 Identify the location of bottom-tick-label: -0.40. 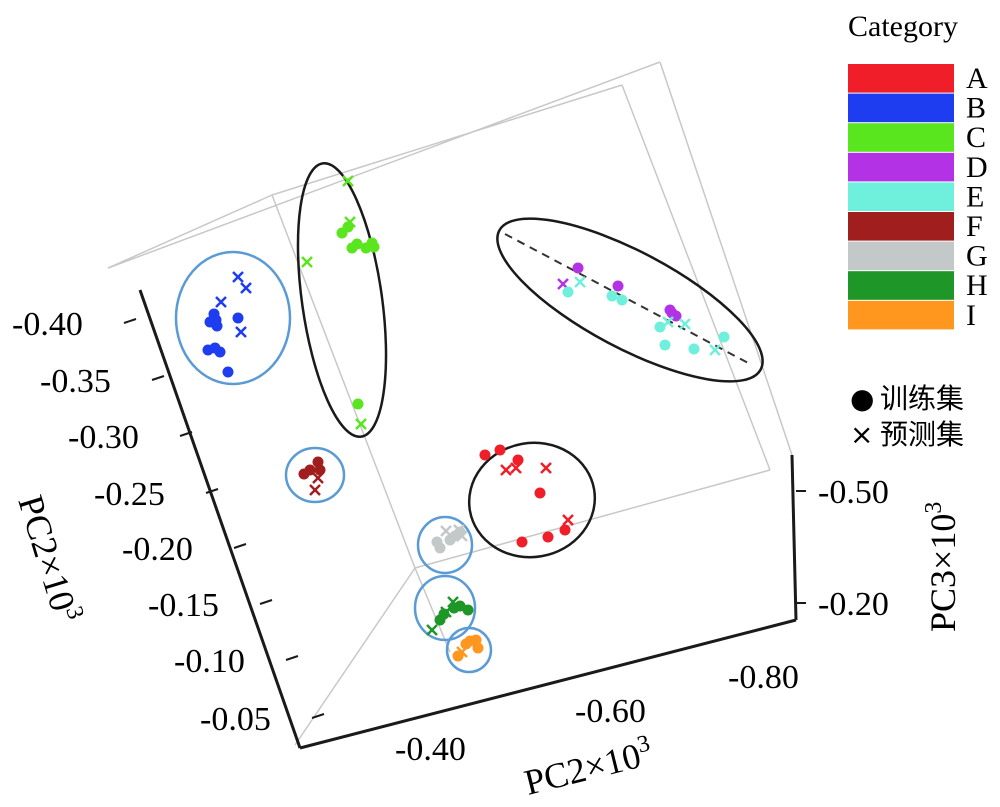
(430, 749).